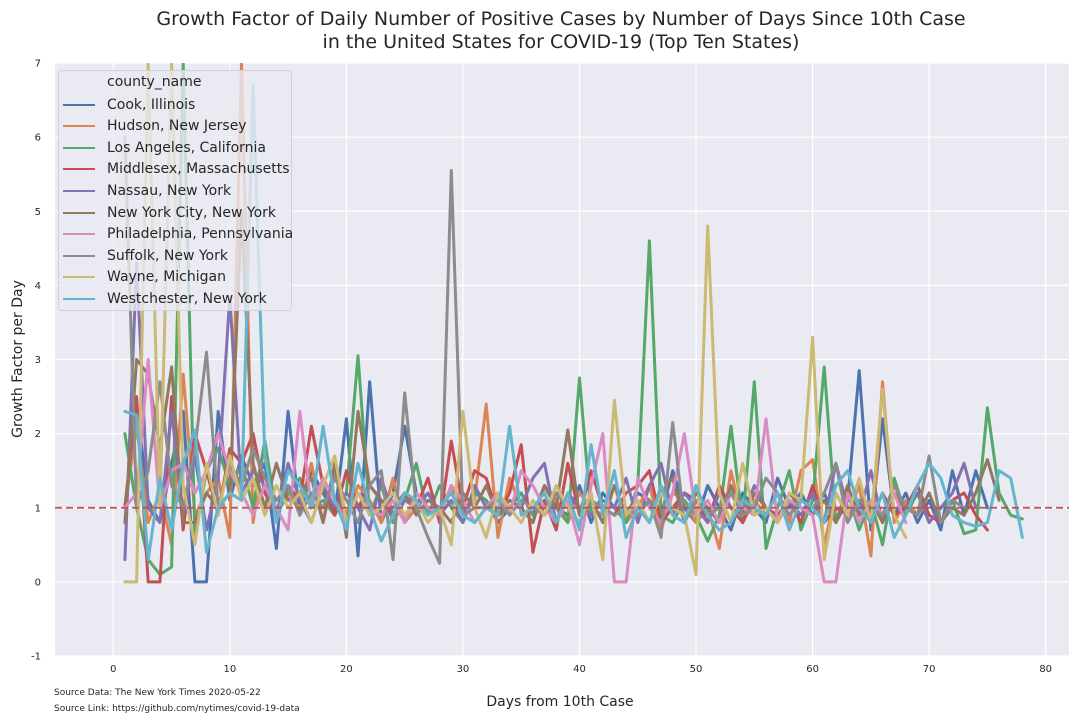 The image size is (1080, 720). I want to click on x-tick-label: 60, so click(812, 669).